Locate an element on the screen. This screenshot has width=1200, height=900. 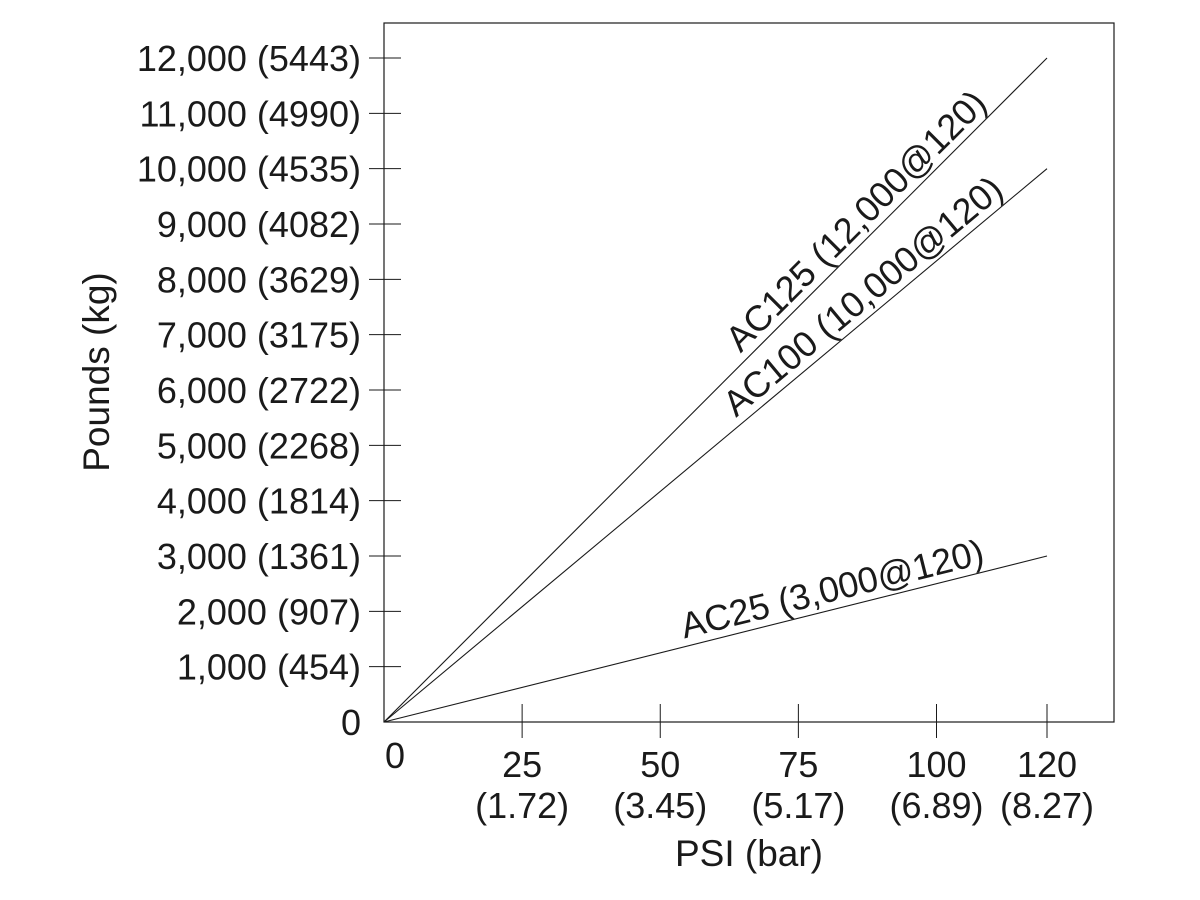
y-tick-label: 1,000 (454) is located at coordinates (269, 667).